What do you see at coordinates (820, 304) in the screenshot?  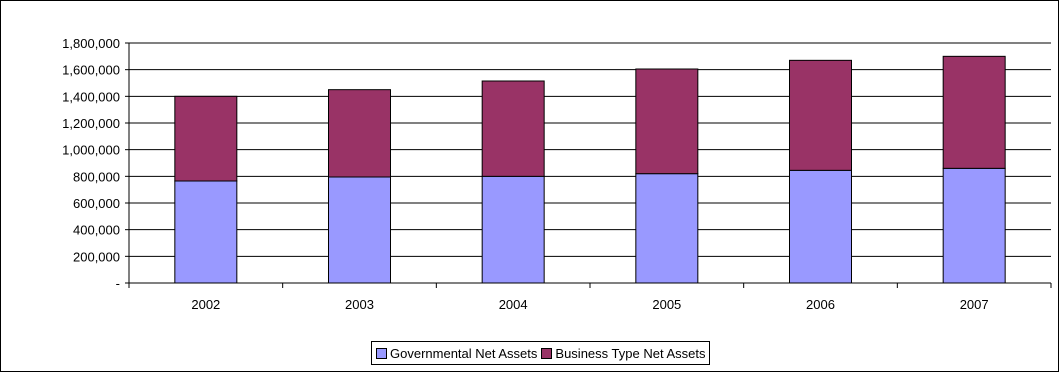 I see `x-tick-label: 2006` at bounding box center [820, 304].